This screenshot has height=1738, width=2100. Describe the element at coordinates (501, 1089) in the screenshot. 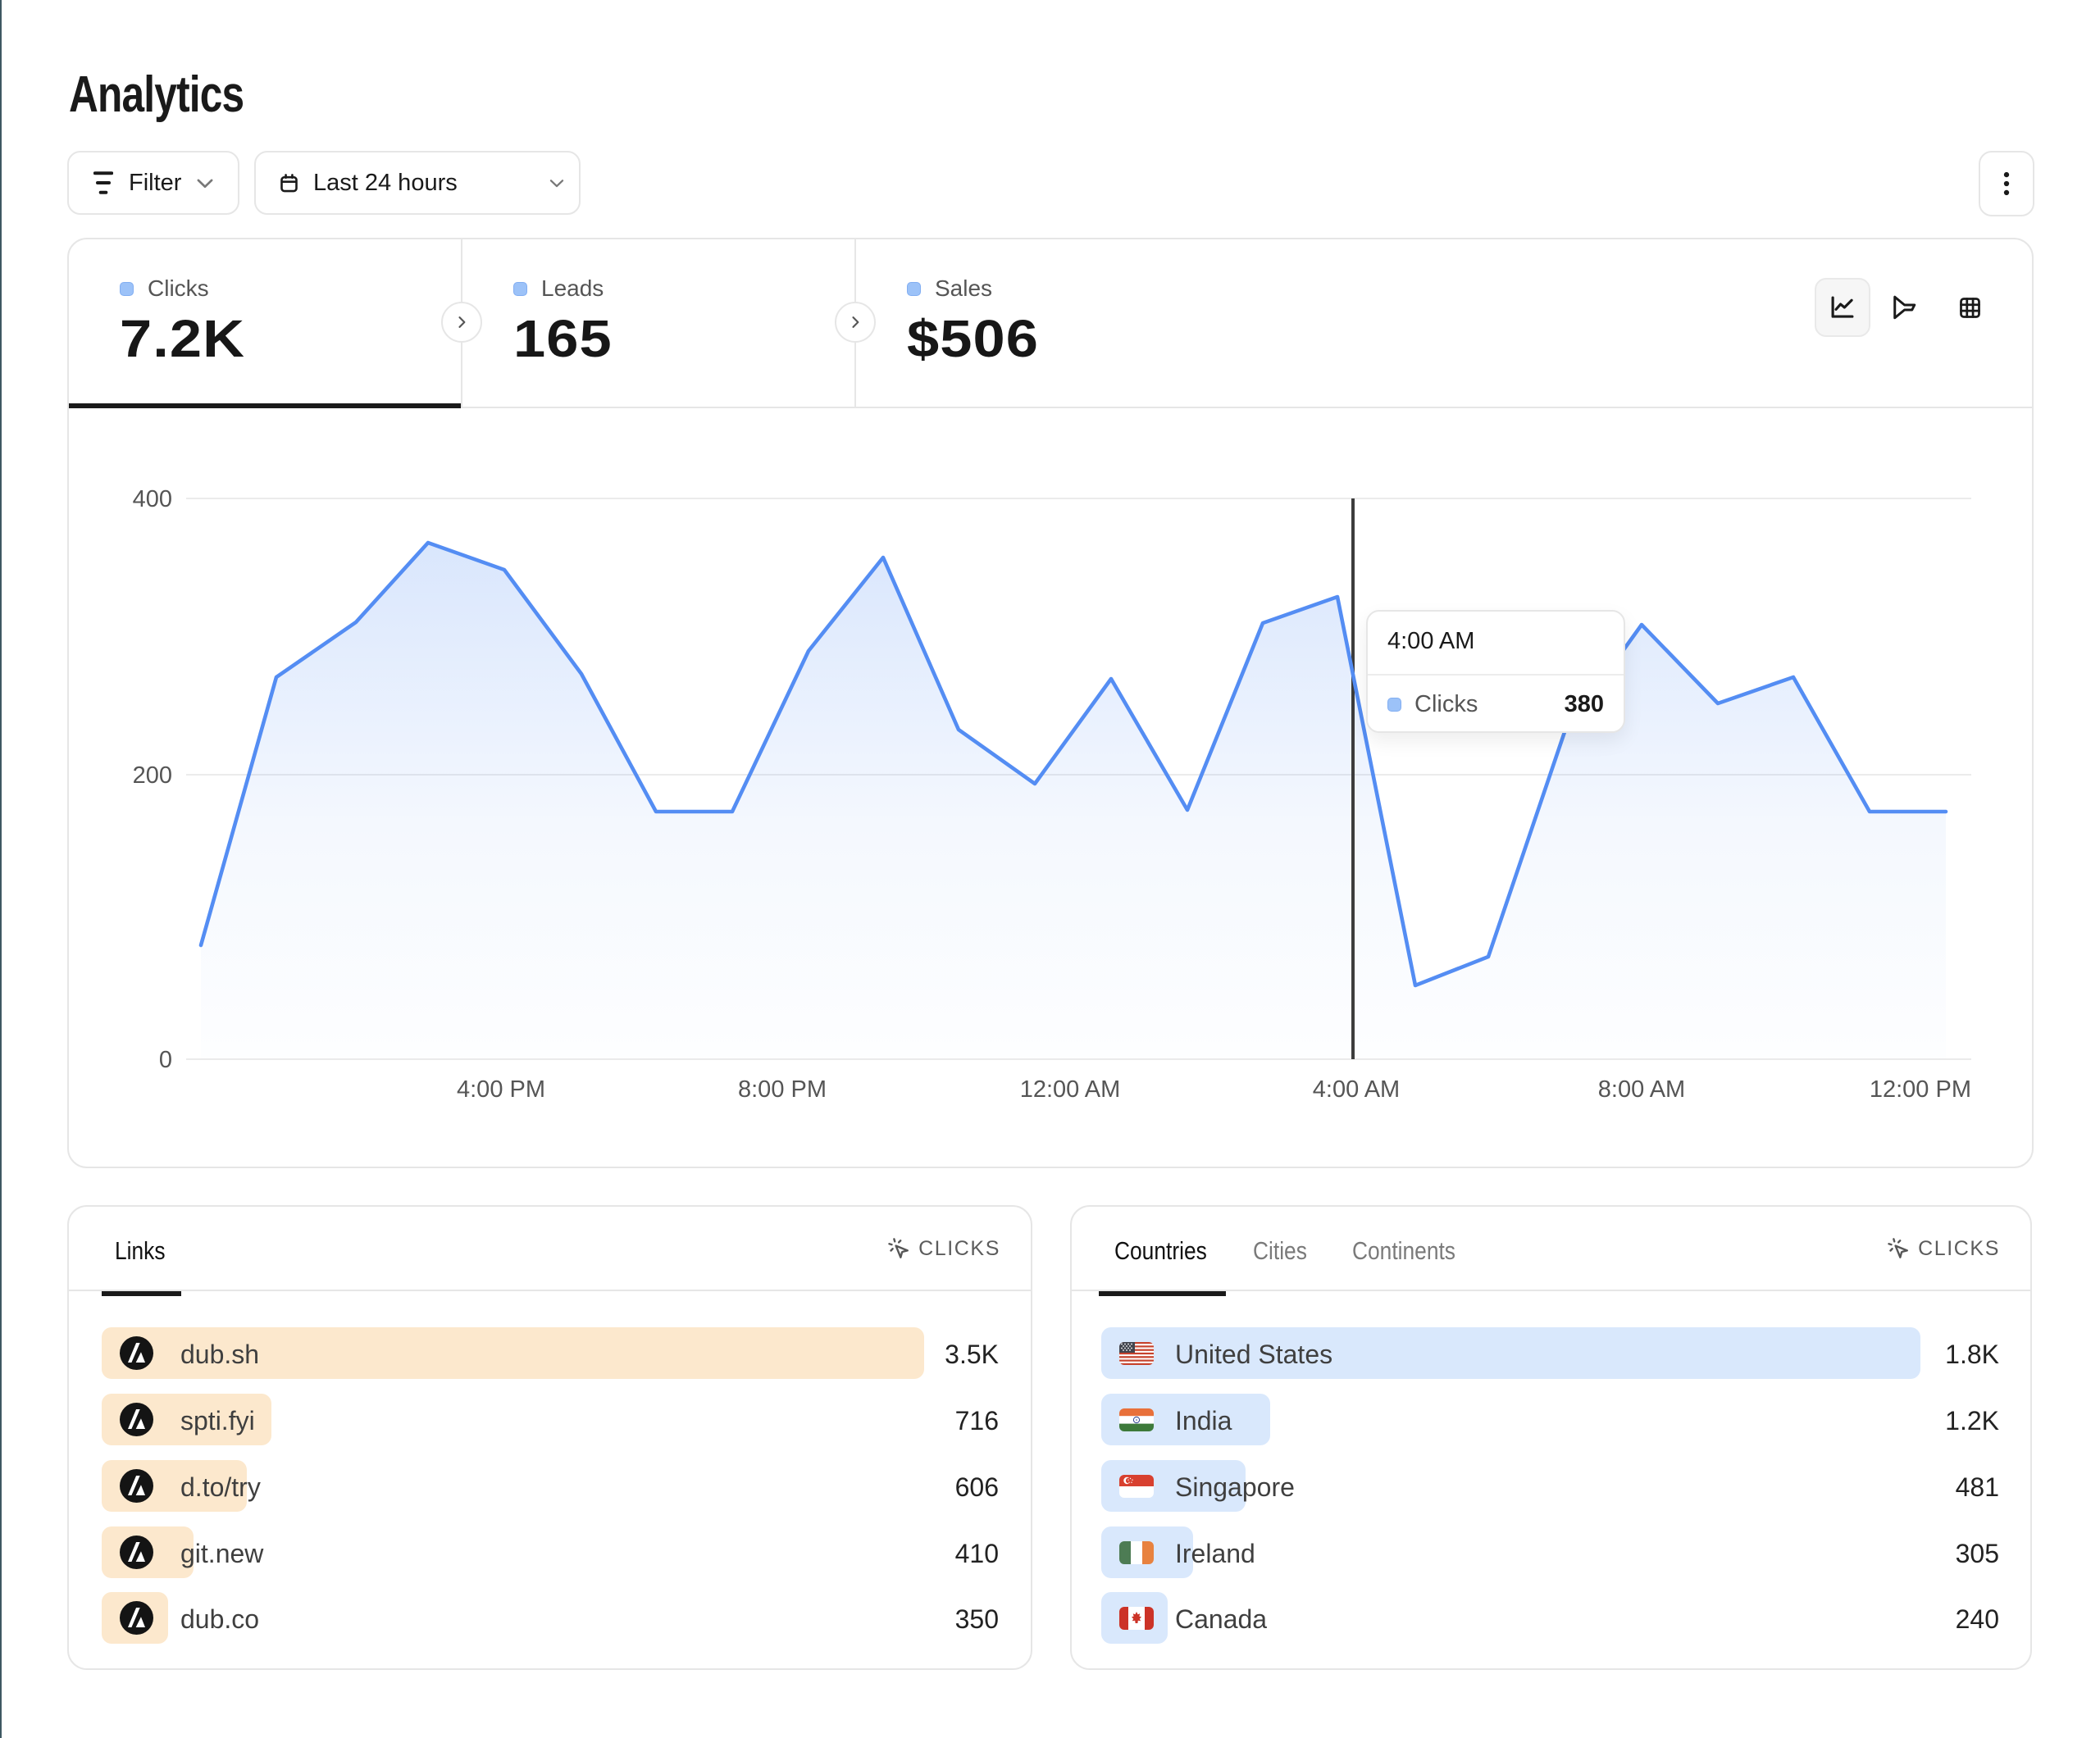

I see `svg-text: 4:00 PM` at that location.